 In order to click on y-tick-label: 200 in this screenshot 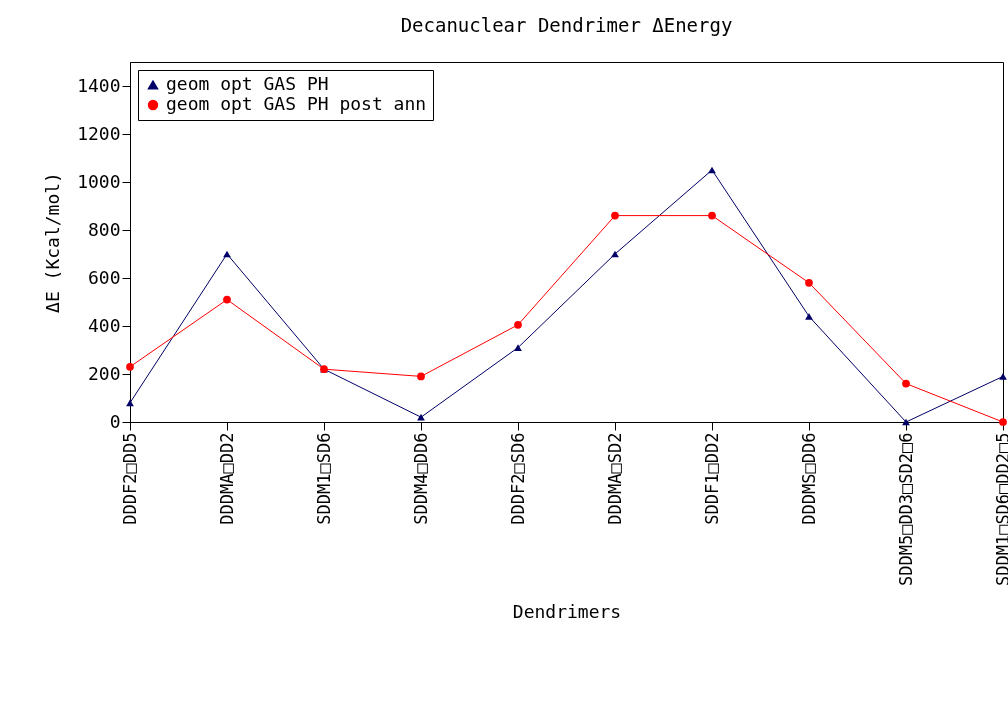, I will do `click(104, 373)`.